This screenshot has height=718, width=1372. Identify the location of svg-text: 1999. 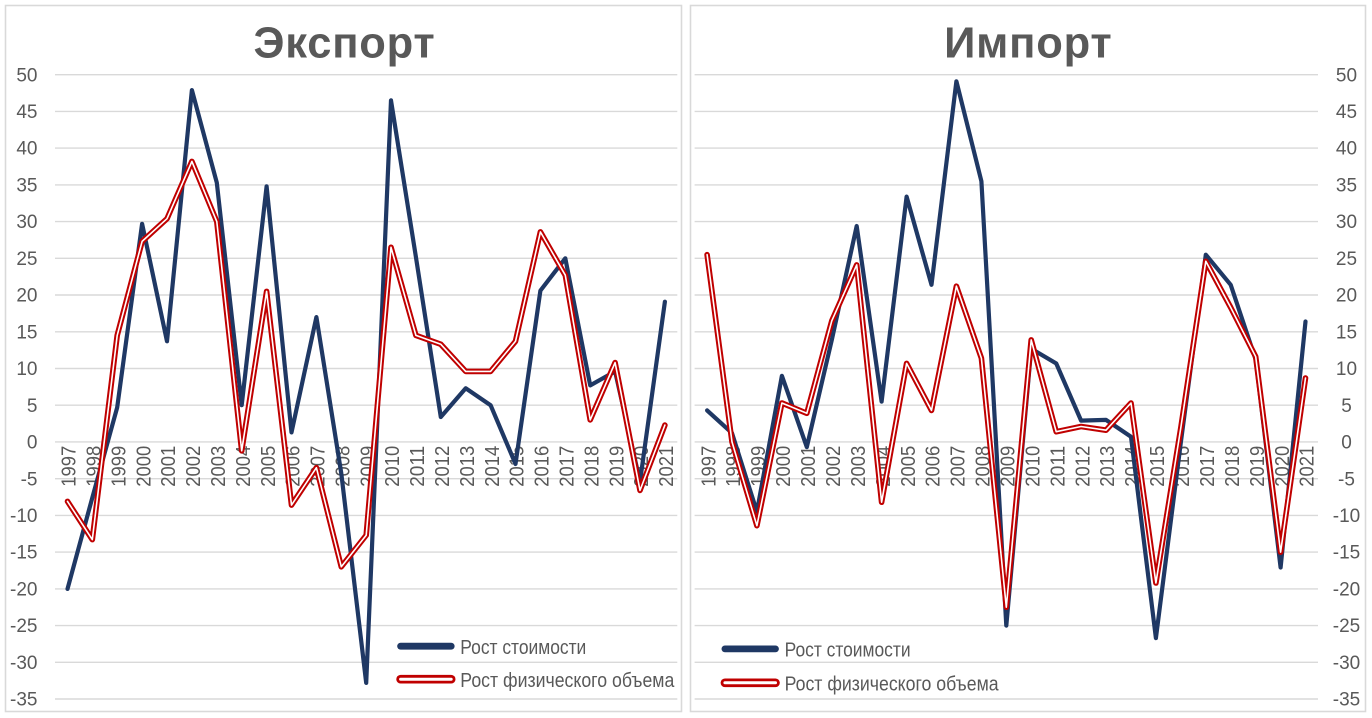
(118, 466).